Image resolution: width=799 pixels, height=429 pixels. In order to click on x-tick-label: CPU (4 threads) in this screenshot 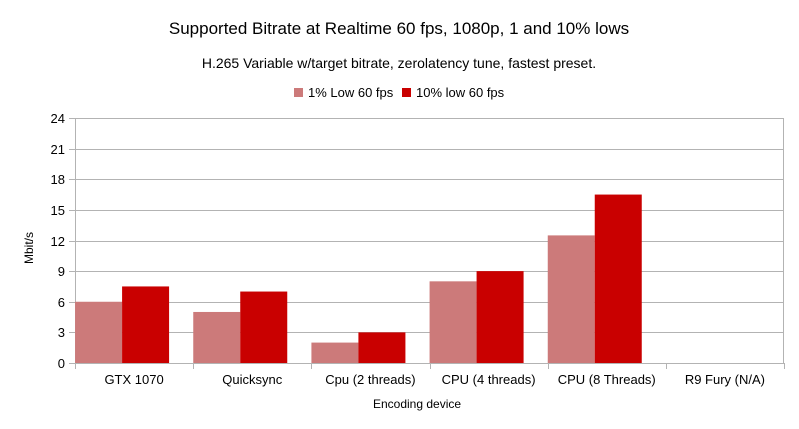, I will do `click(489, 379)`.